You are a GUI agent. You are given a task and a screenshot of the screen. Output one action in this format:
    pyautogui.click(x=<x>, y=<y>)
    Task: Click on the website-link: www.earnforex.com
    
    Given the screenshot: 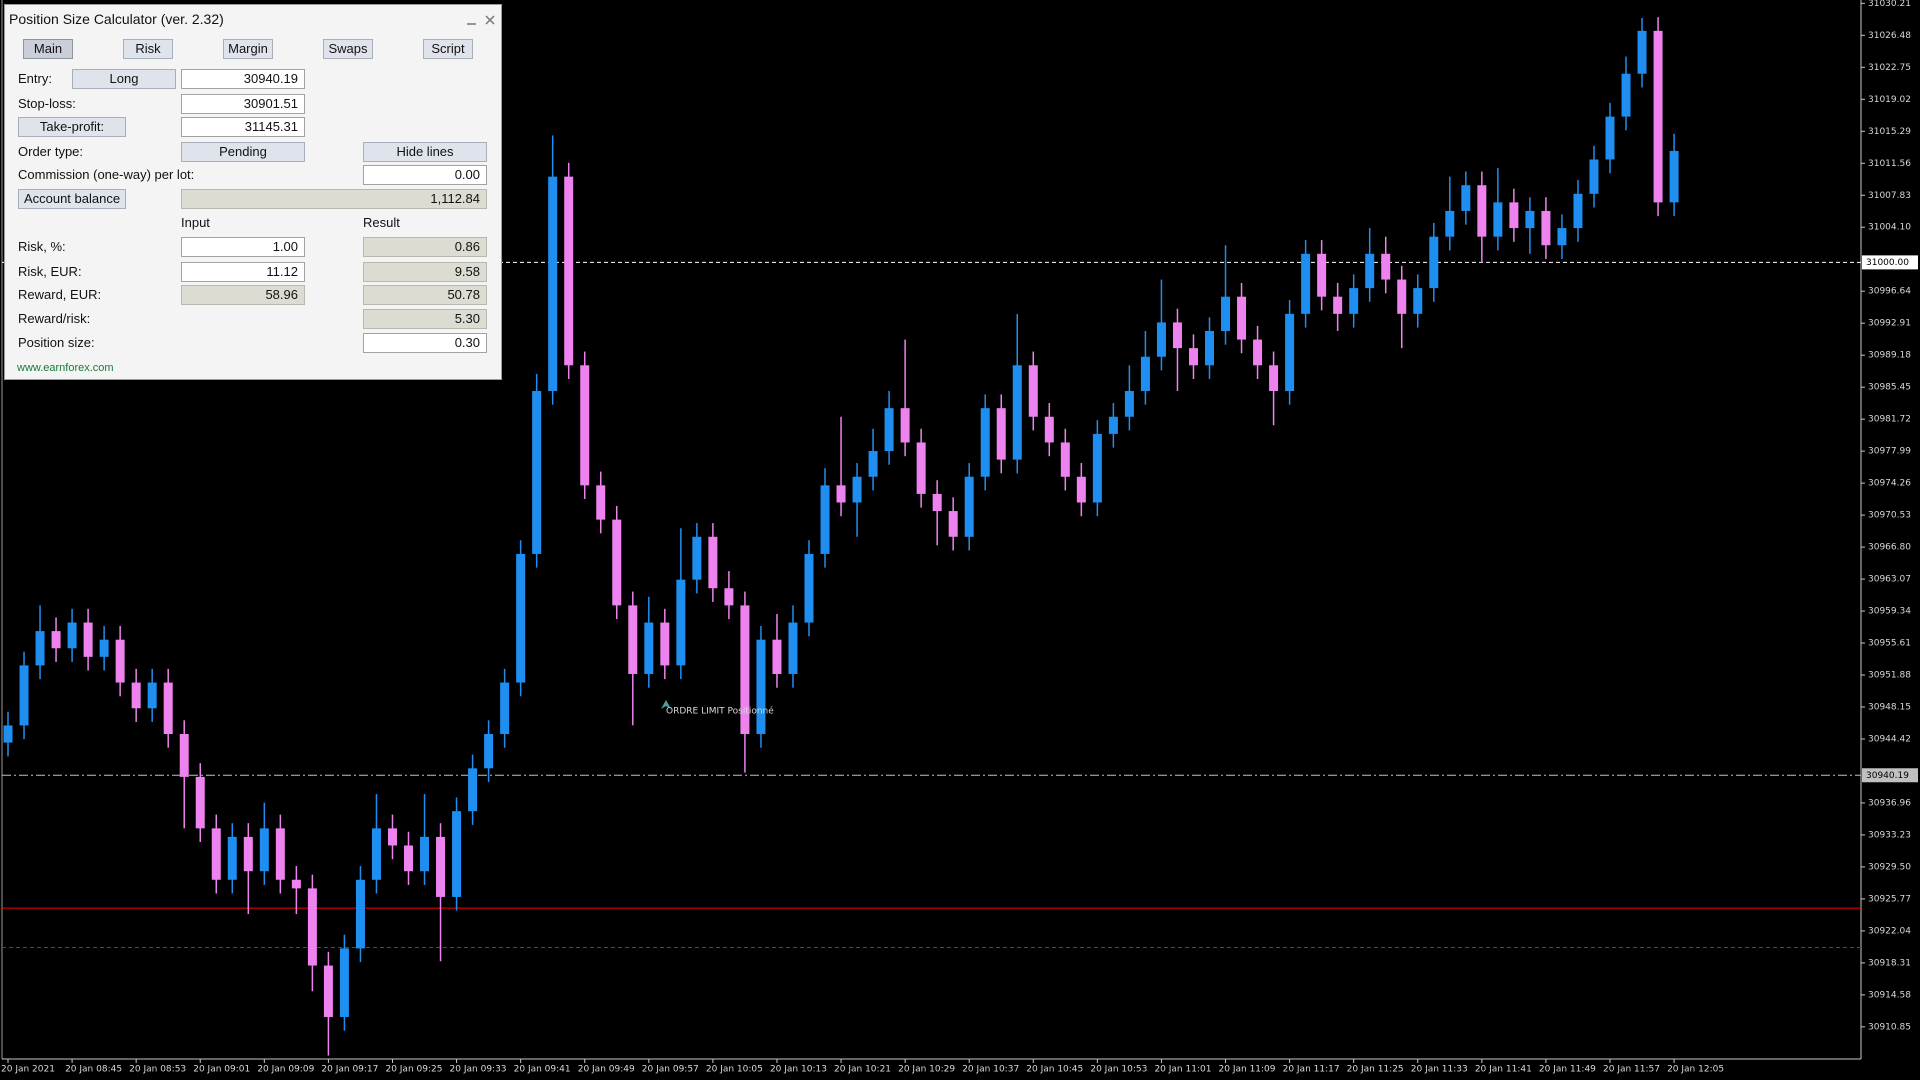 What is the action you would take?
    pyautogui.click(x=65, y=368)
    